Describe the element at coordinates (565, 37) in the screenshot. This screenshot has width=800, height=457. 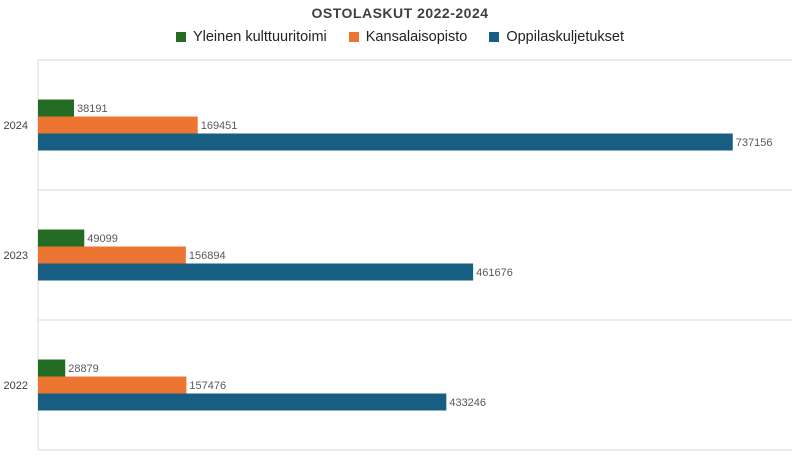
I see `legend-label: Oppilaskuljetukset` at that location.